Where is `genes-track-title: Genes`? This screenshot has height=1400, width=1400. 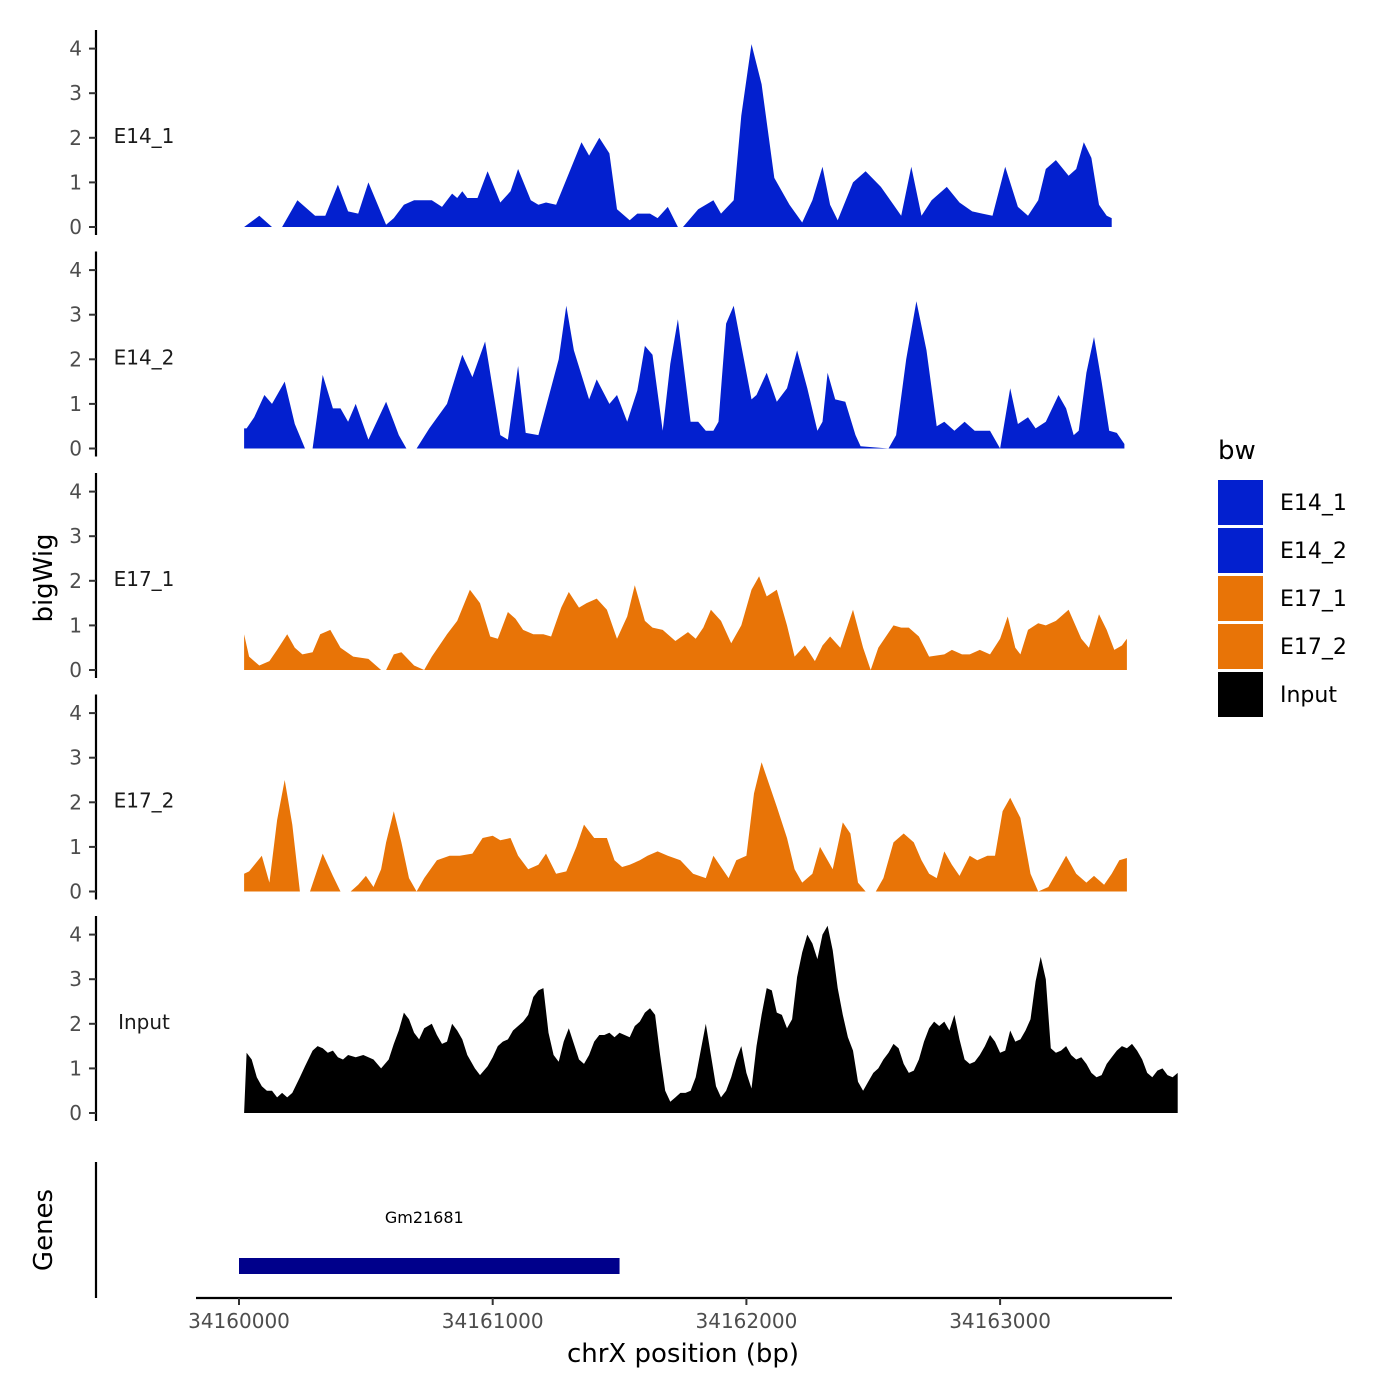 genes-track-title: Genes is located at coordinates (44, 1230).